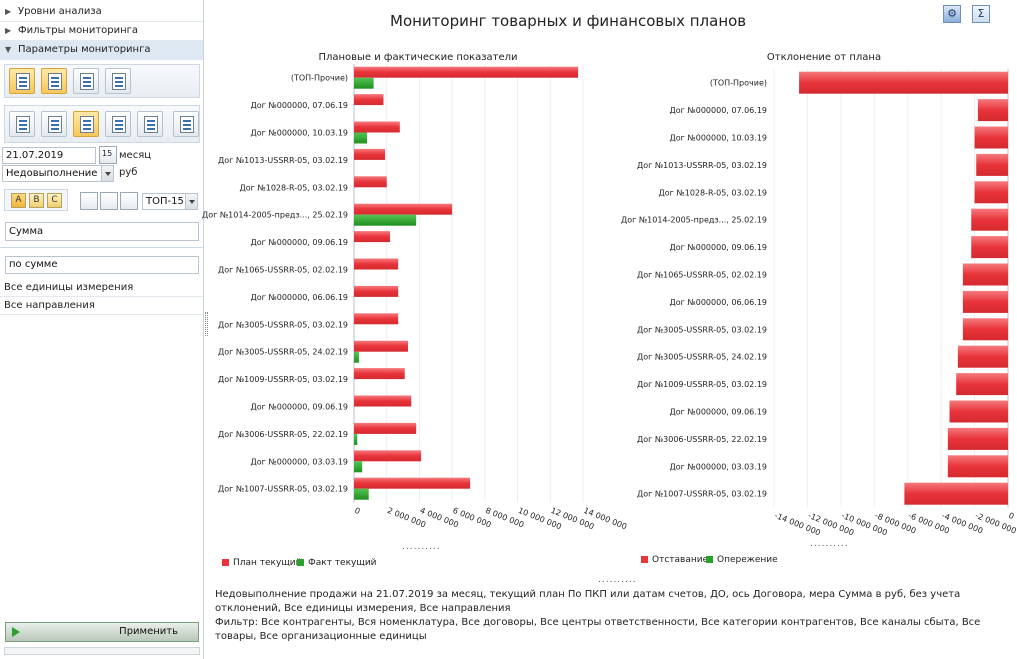 This screenshot has width=1017, height=659. I want to click on tree-item-monitoring-filters: ▶ Фильтры мониторинга, so click(101, 31).